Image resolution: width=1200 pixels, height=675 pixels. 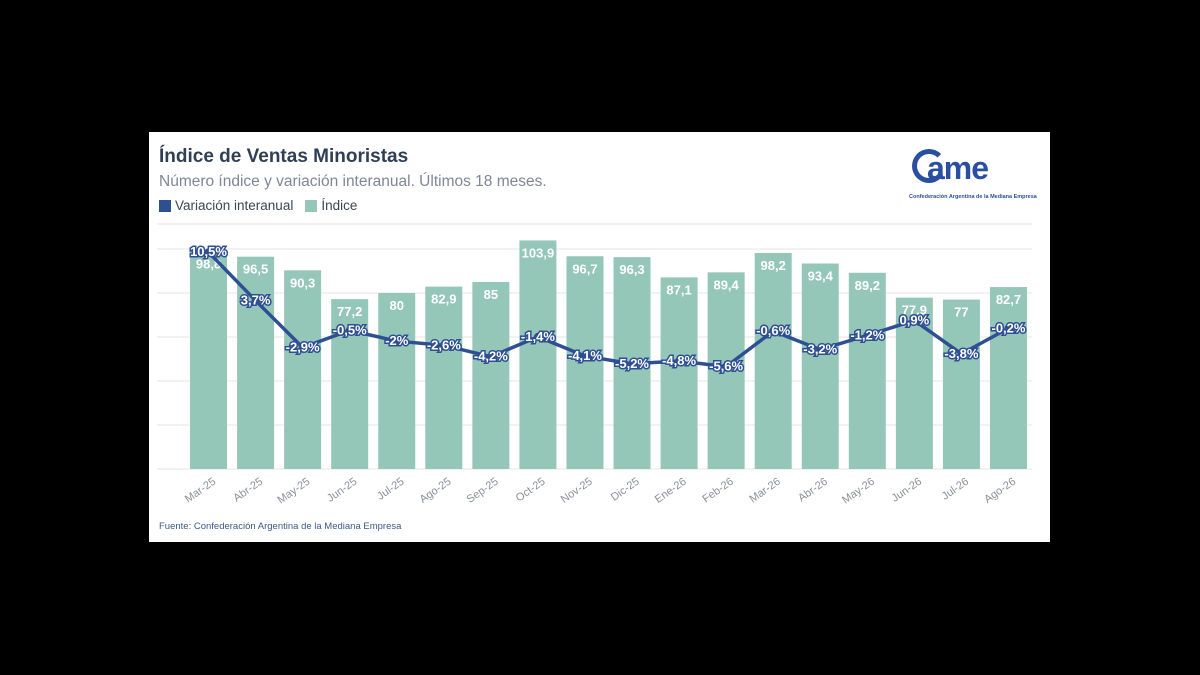 What do you see at coordinates (813, 490) in the screenshot?
I see `x-tick-label: Abr-26` at bounding box center [813, 490].